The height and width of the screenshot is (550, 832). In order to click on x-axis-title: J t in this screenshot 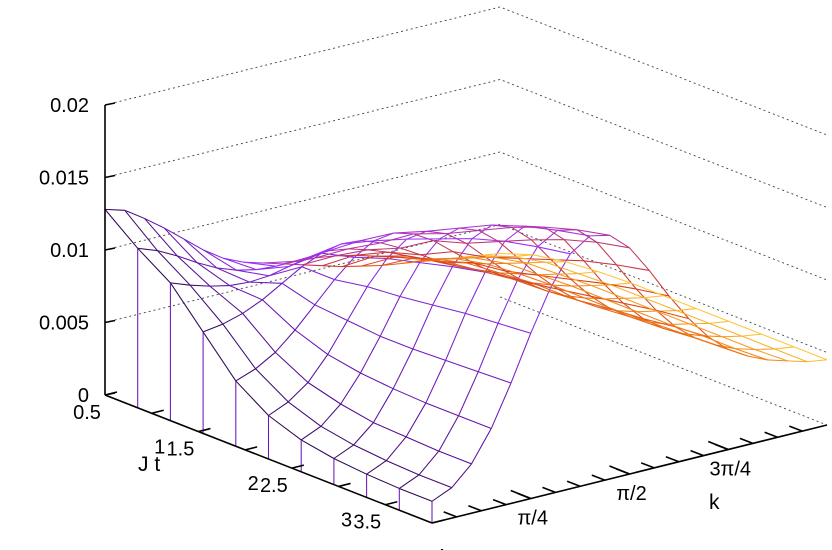, I will do `click(149, 464)`.